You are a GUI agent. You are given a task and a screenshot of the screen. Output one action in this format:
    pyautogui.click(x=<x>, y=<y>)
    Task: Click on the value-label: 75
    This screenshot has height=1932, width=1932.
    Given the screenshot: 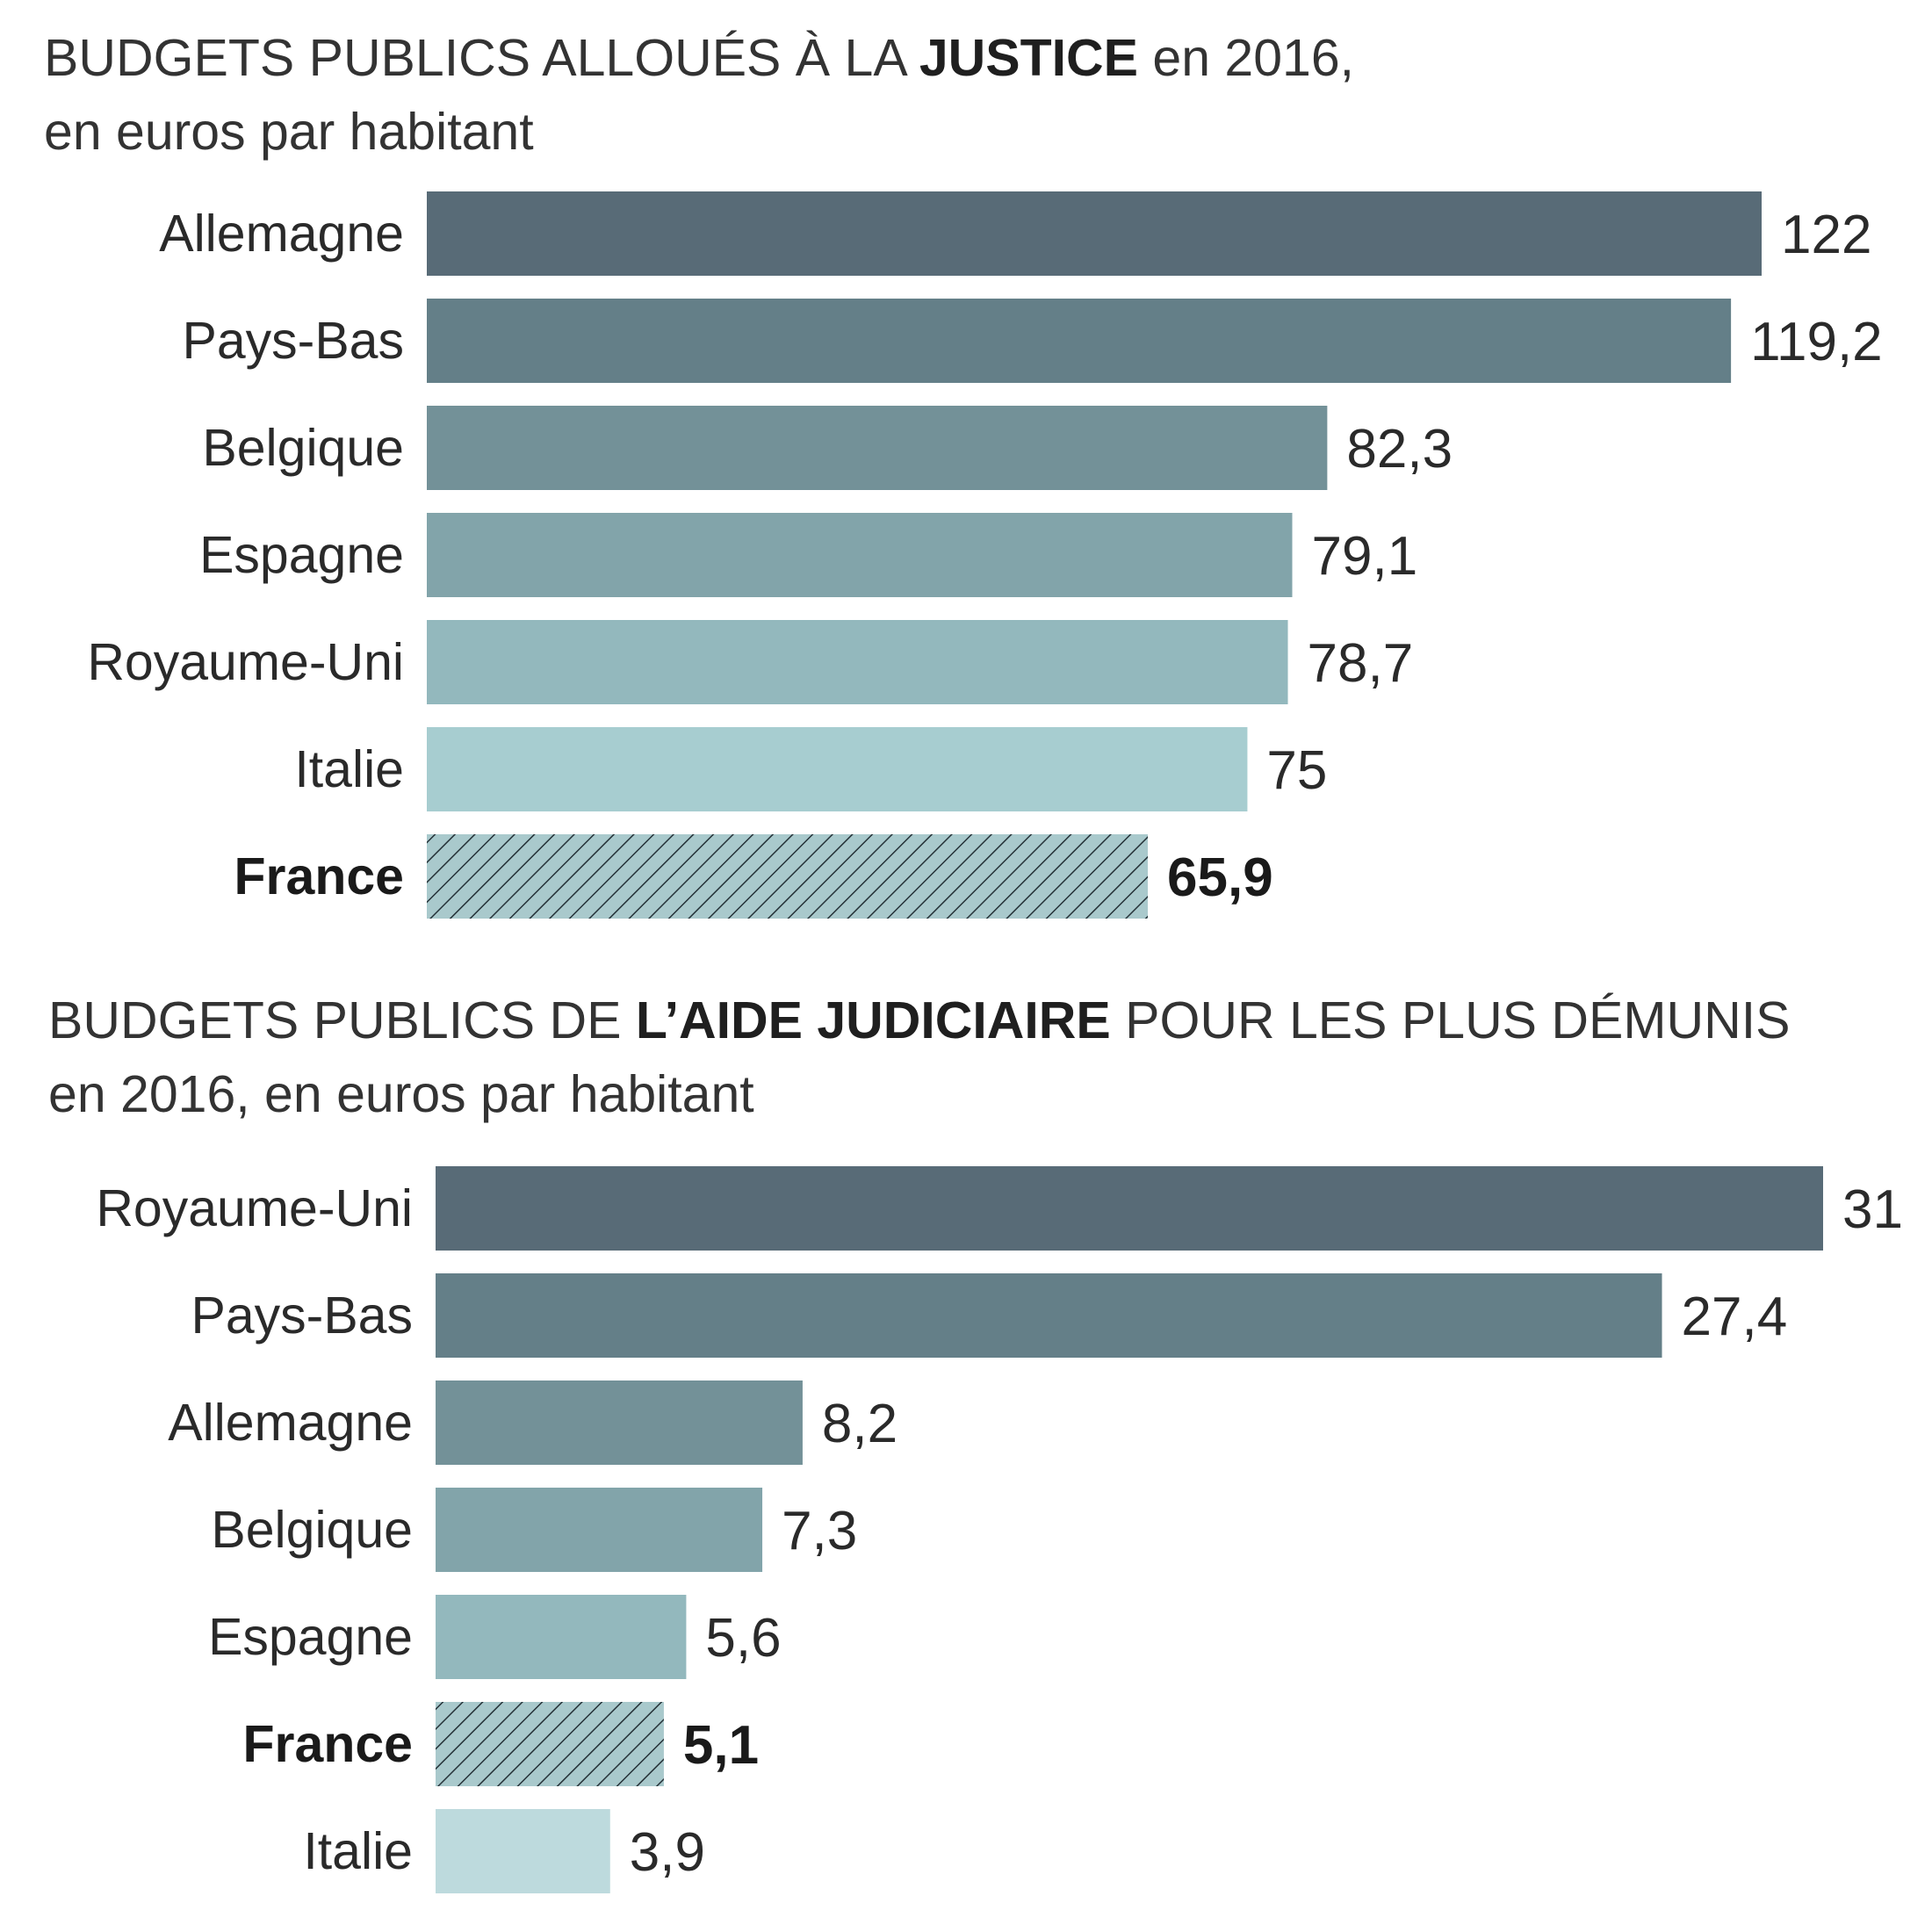 What is the action you would take?
    pyautogui.click(x=1296, y=770)
    